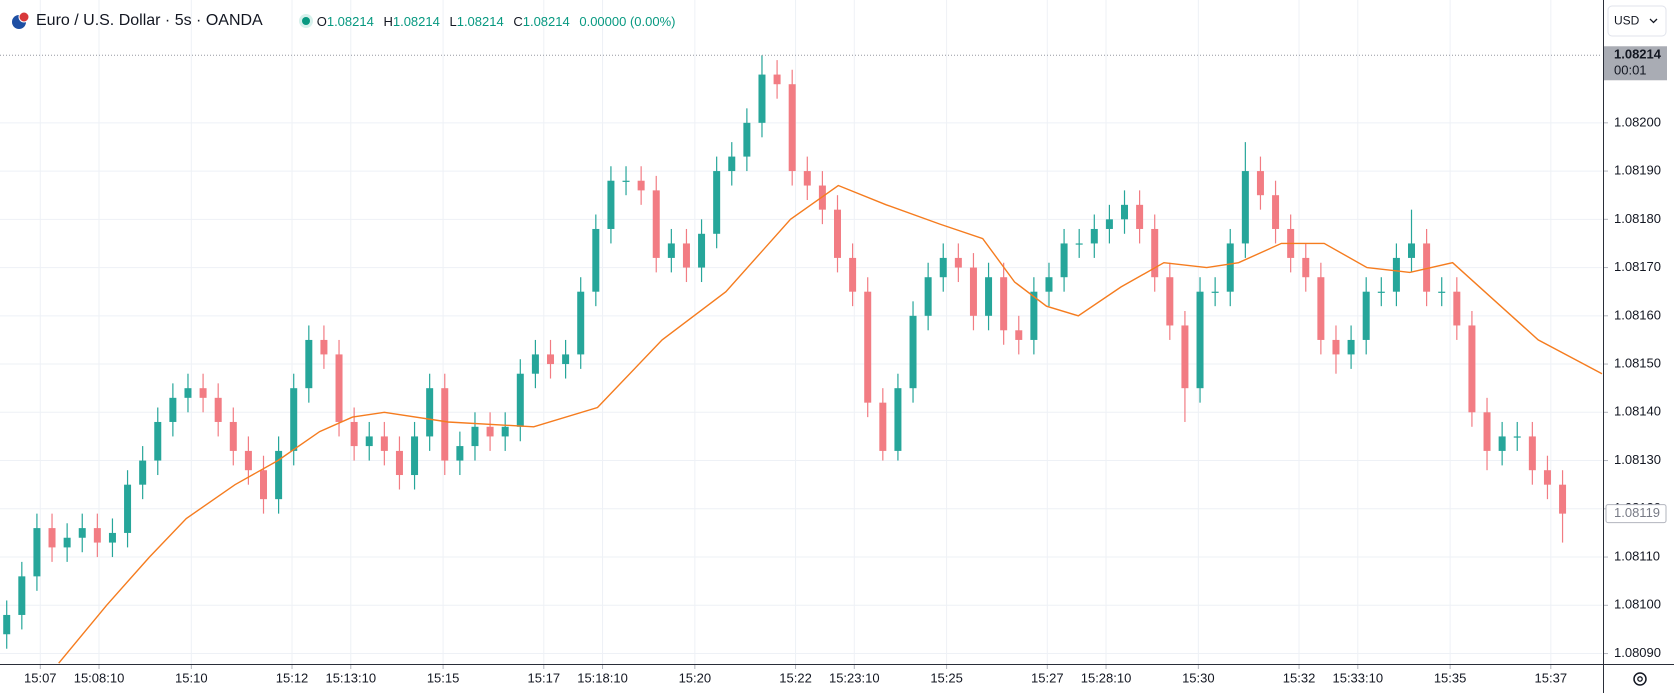 This screenshot has height=693, width=1674. What do you see at coordinates (1637, 362) in the screenshot?
I see `y-tick-label: 1.08150` at bounding box center [1637, 362].